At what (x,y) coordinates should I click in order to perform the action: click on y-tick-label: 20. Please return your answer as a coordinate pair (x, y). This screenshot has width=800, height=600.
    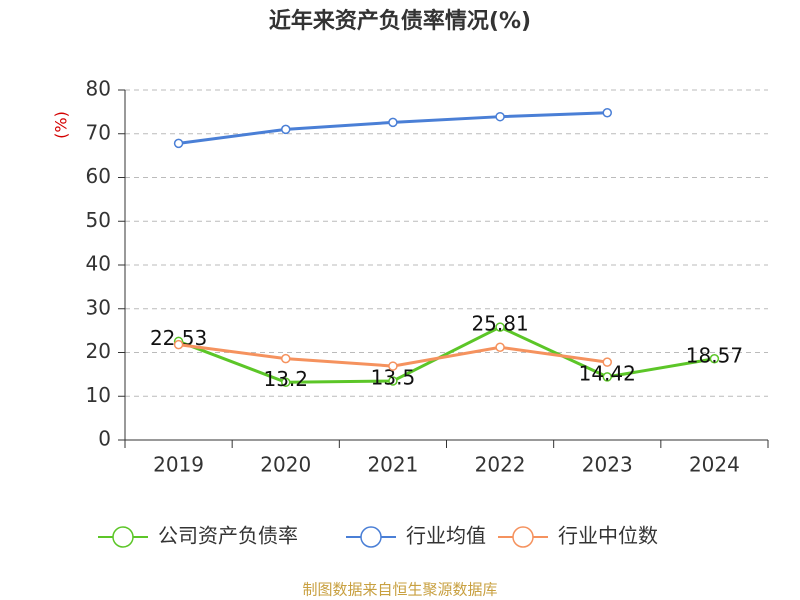
    Looking at the image, I should click on (98, 351).